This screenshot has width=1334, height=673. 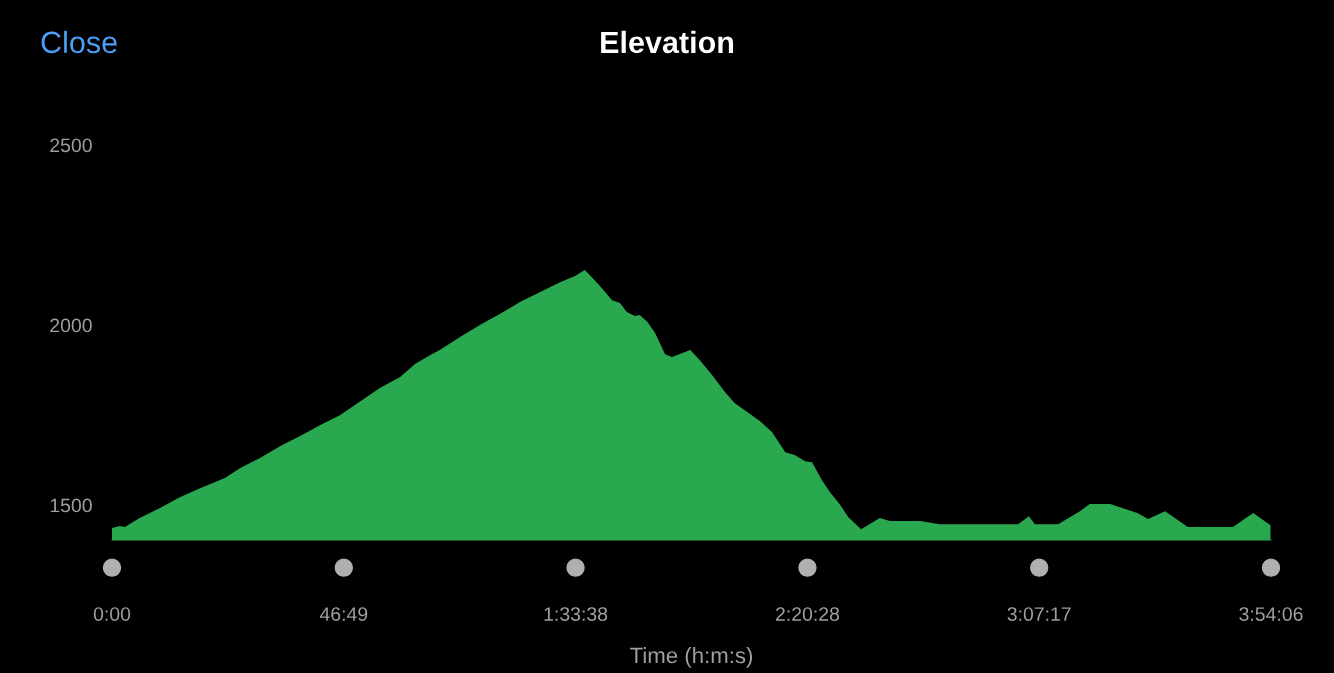 What do you see at coordinates (576, 614) in the screenshot?
I see `x-tick-label: 1:33:38` at bounding box center [576, 614].